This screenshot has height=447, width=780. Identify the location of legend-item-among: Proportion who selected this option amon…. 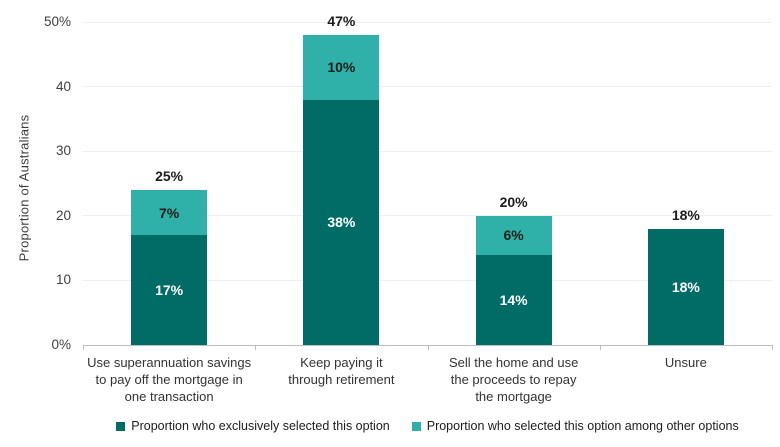
(575, 426).